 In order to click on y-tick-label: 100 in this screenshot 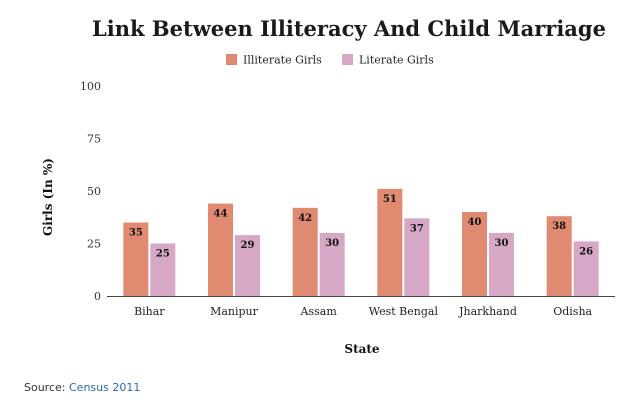, I will do `click(90, 86)`.